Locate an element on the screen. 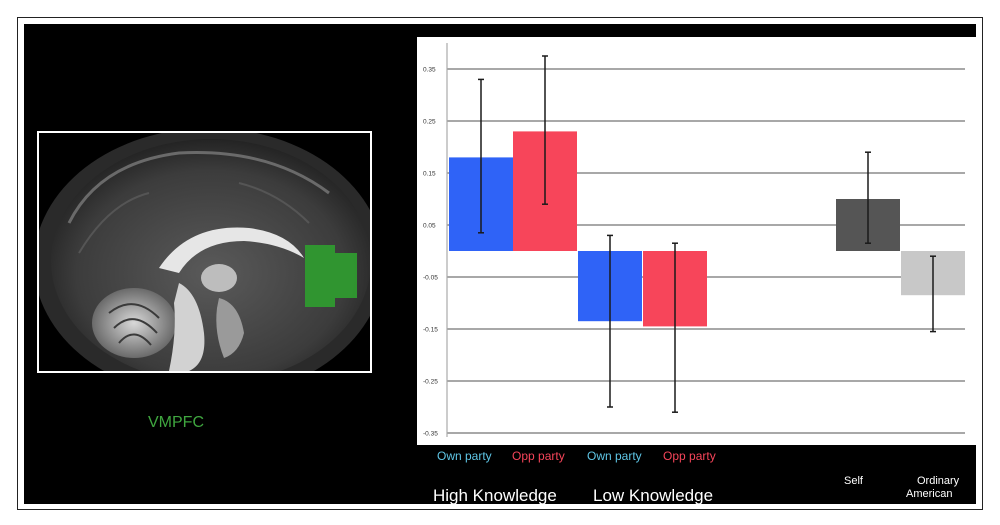 The width and height of the screenshot is (1000, 525). y-tick-label: -0.35 is located at coordinates (430, 434).